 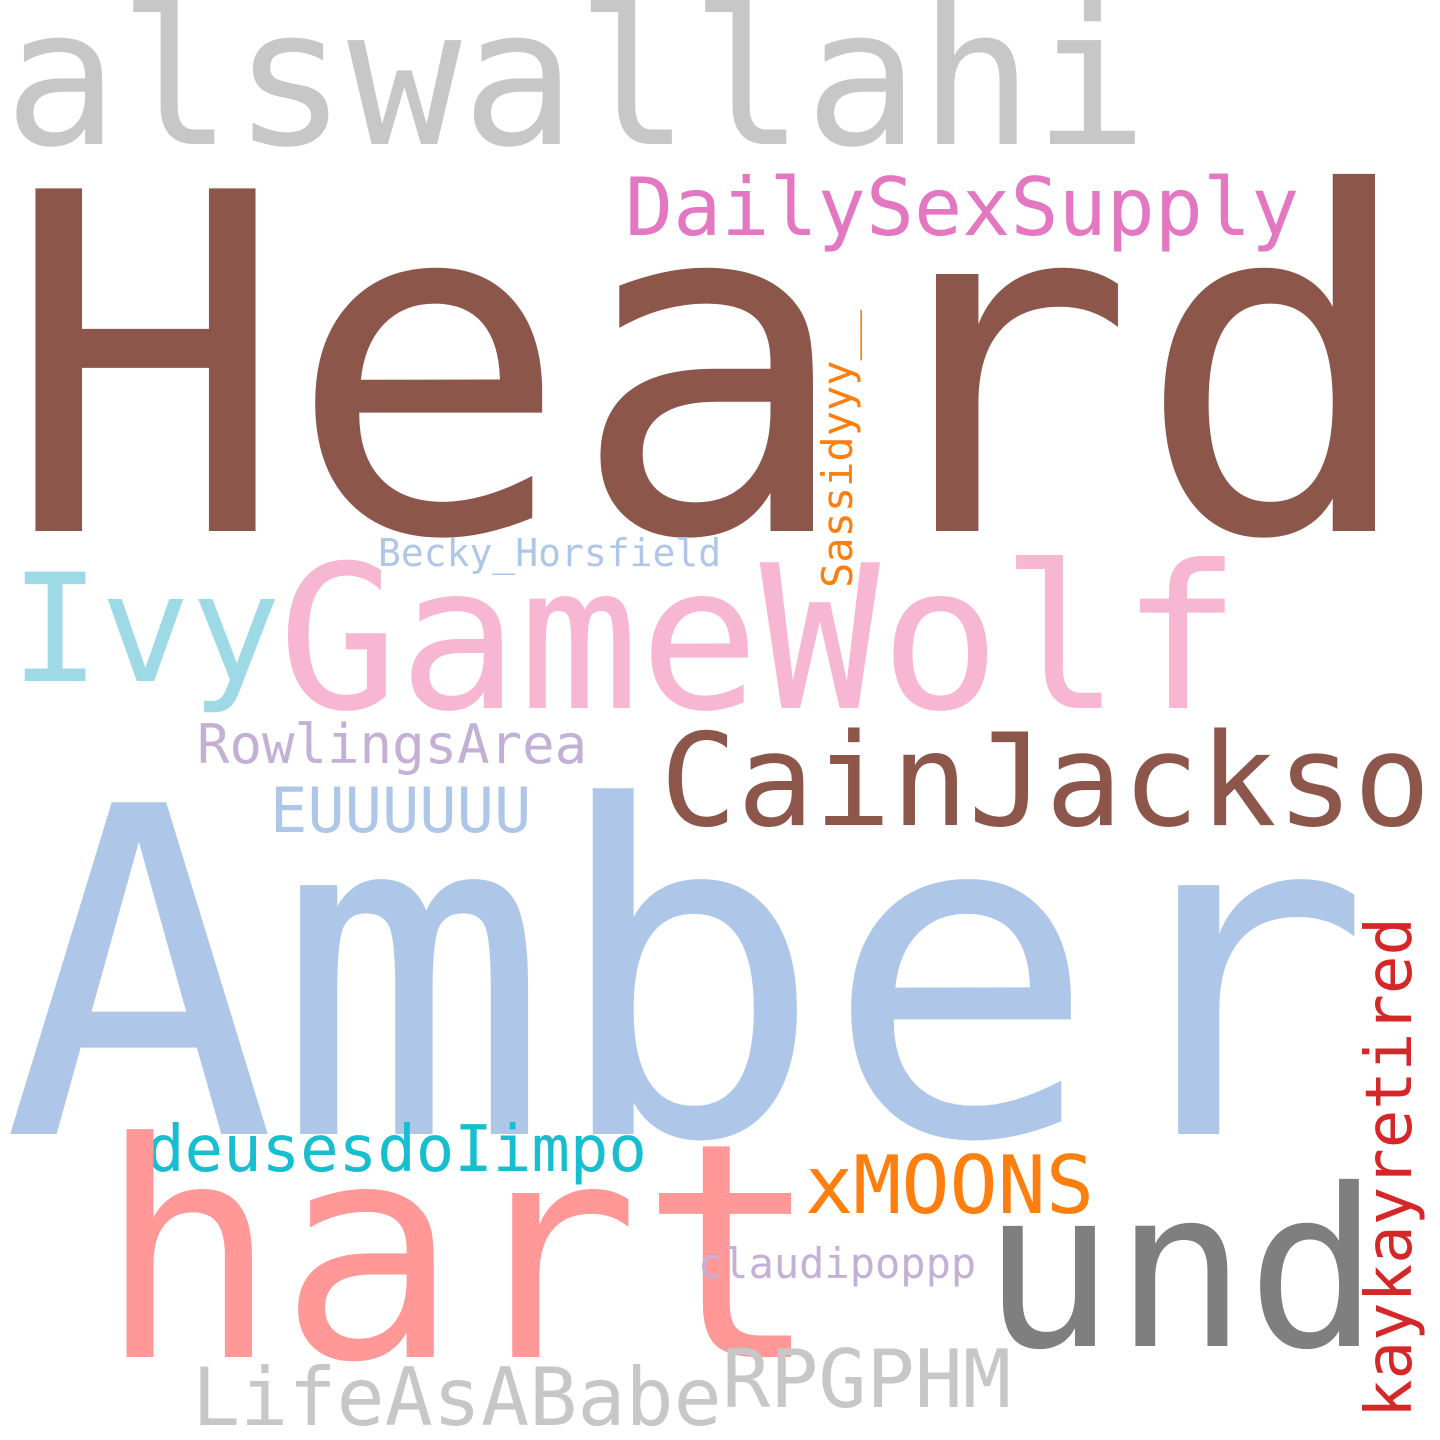 I want to click on word-xmoons: xMOONS, so click(x=949, y=1185).